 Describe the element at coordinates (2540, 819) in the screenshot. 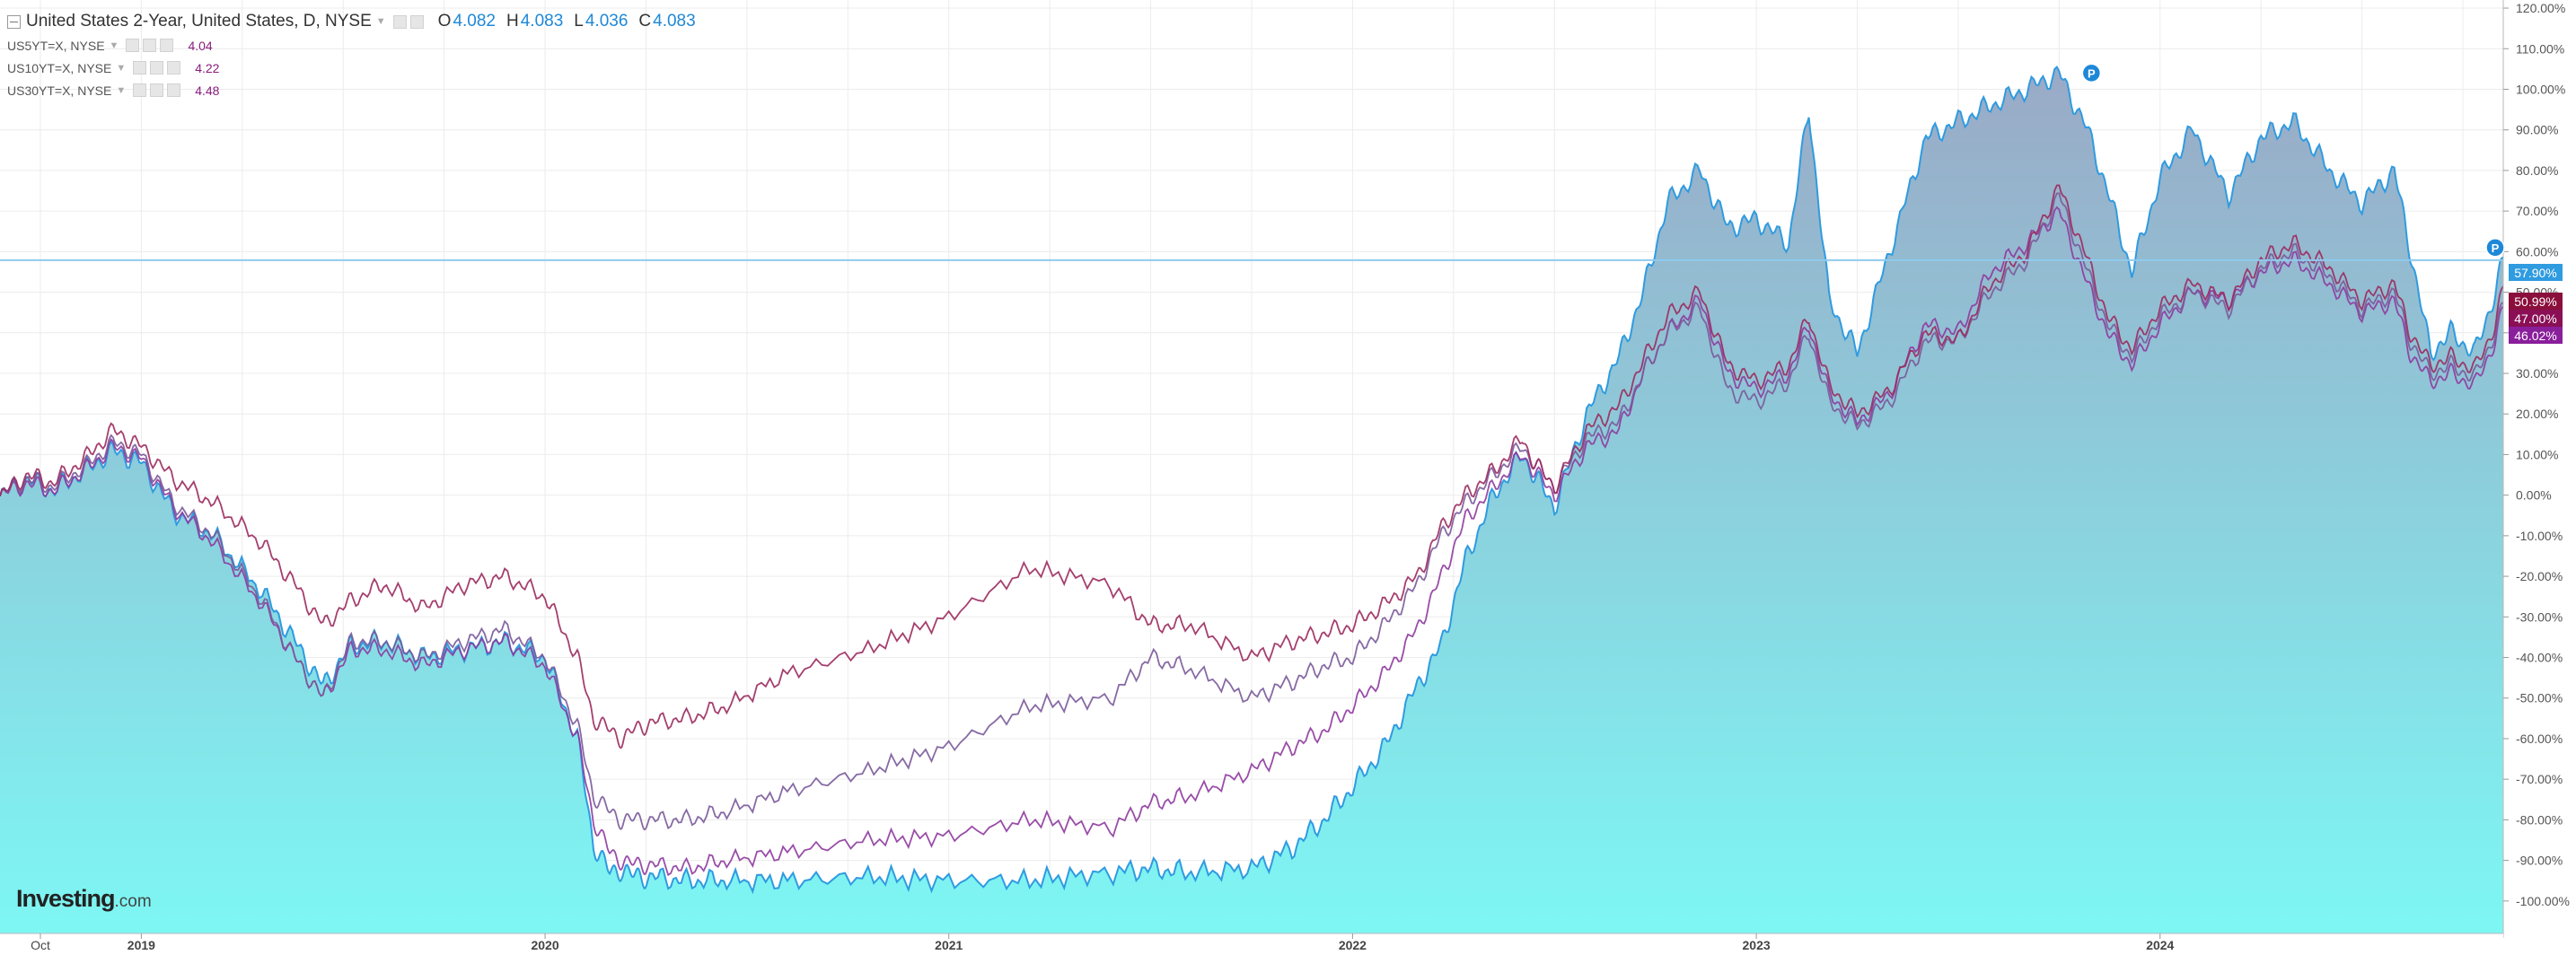

I see `price-tick-label: -80.00%` at that location.